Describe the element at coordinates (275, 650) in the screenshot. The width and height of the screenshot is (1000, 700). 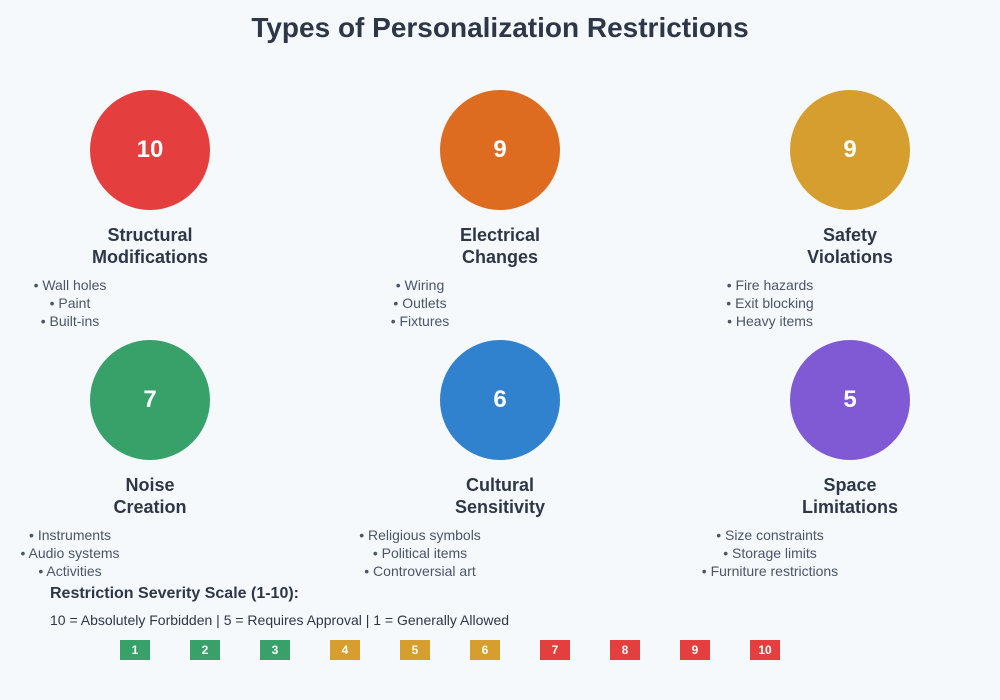
I see `scale-level-3: 3` at that location.